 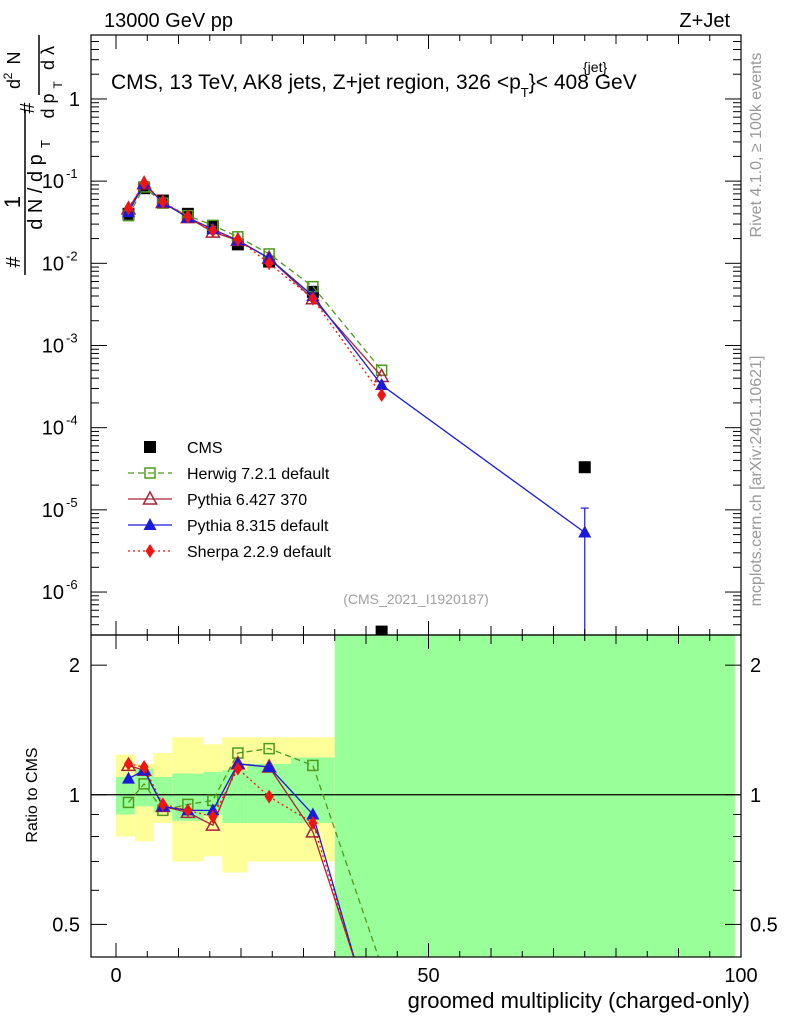 What do you see at coordinates (12, 202) in the screenshot?
I see `ylabel-one: 1` at bounding box center [12, 202].